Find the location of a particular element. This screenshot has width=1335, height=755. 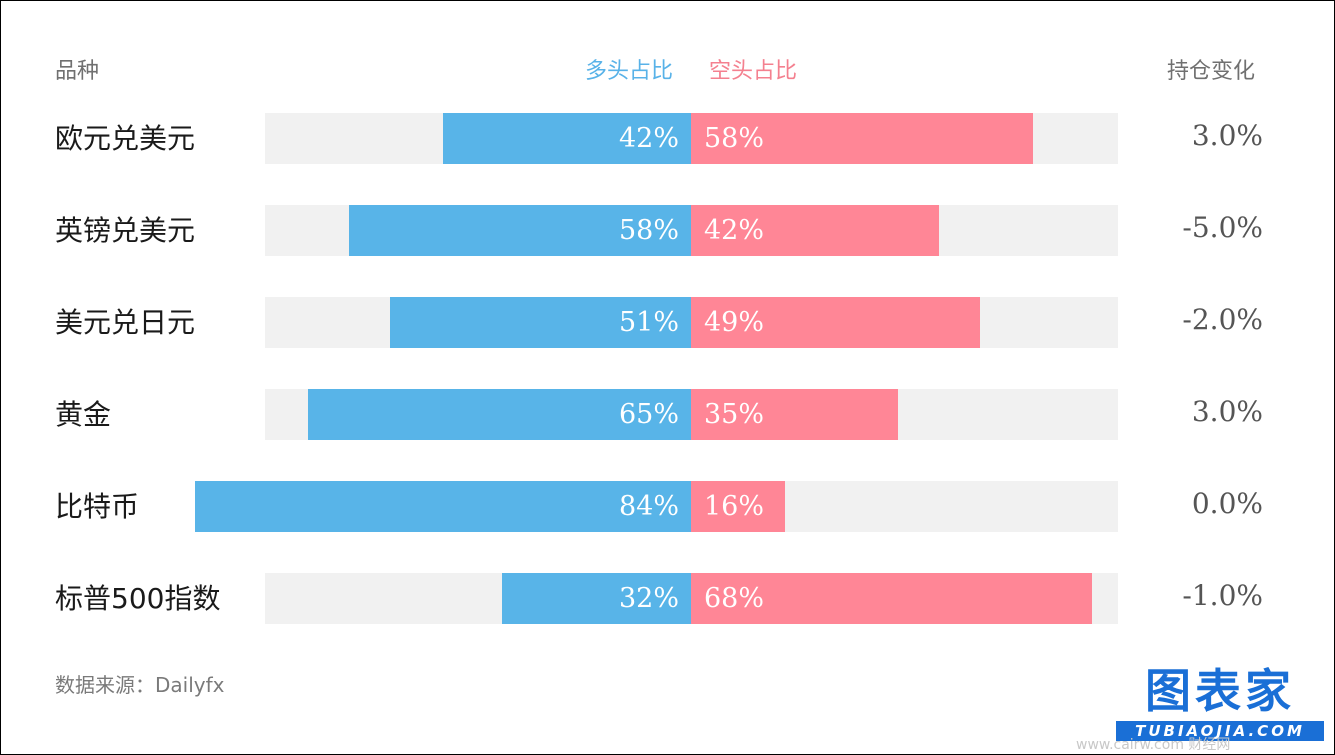

position-change-value: 0.0% is located at coordinates (1227, 503).